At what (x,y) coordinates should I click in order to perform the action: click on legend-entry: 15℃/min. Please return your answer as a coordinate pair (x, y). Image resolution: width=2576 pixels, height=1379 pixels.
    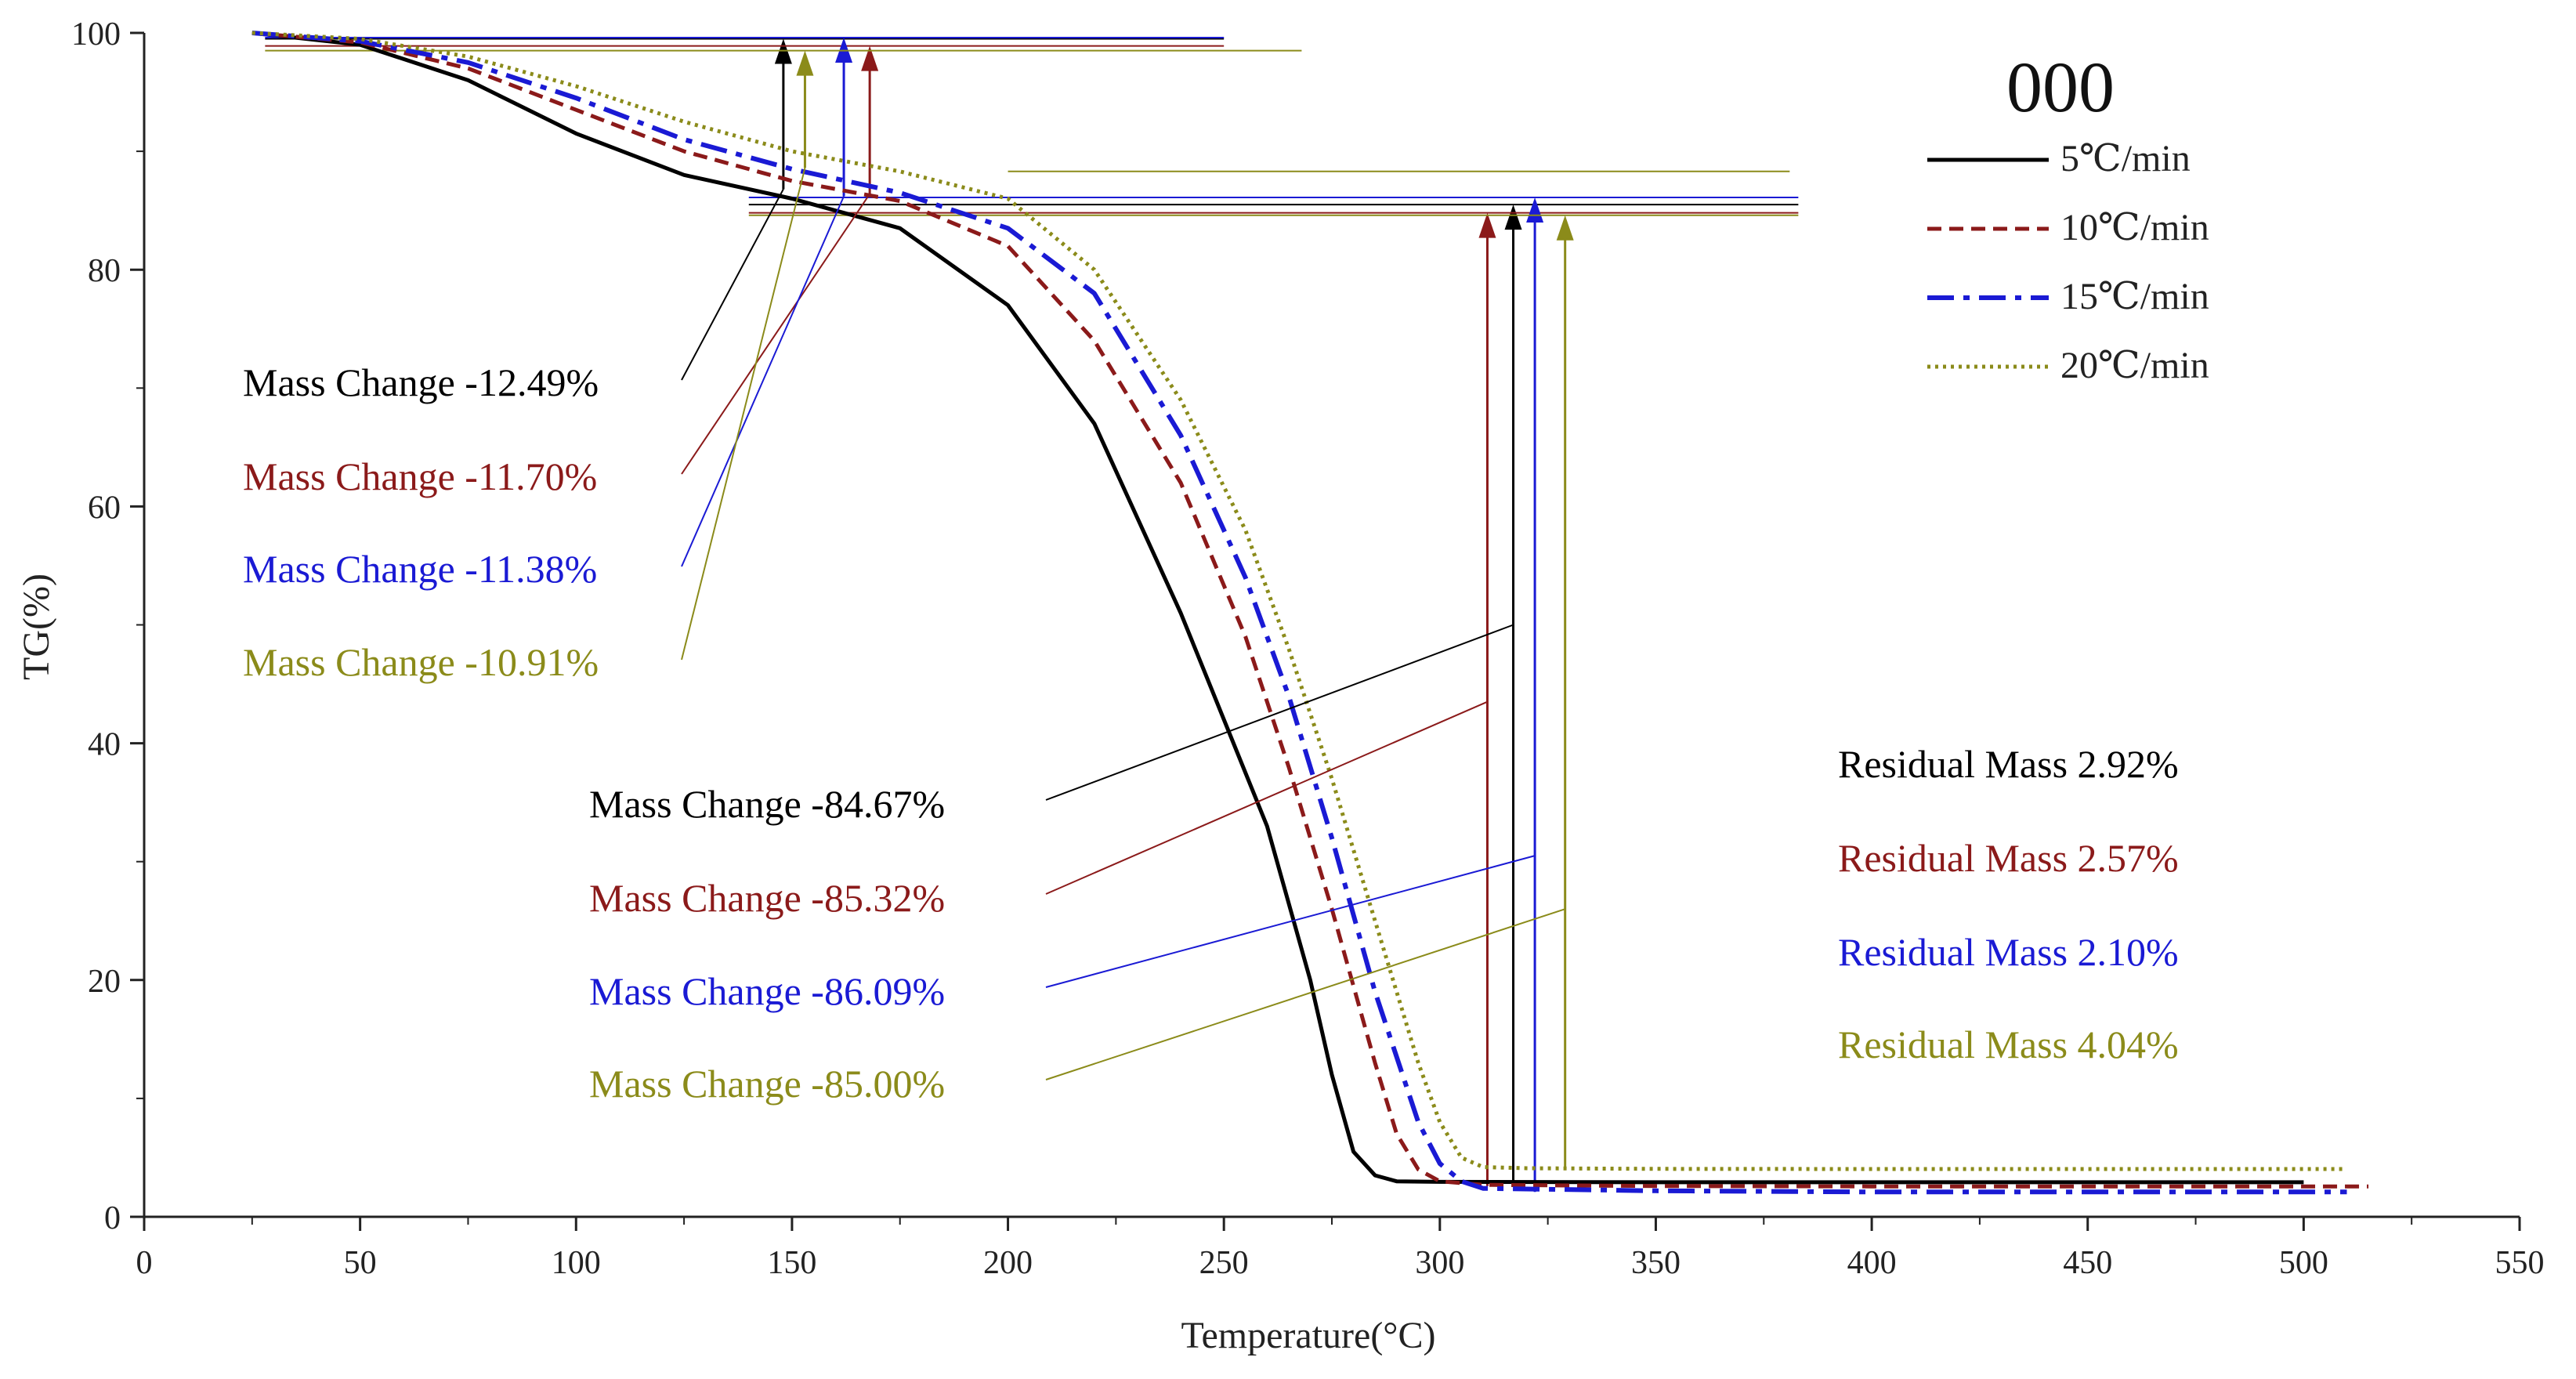
    Looking at the image, I should click on (2135, 296).